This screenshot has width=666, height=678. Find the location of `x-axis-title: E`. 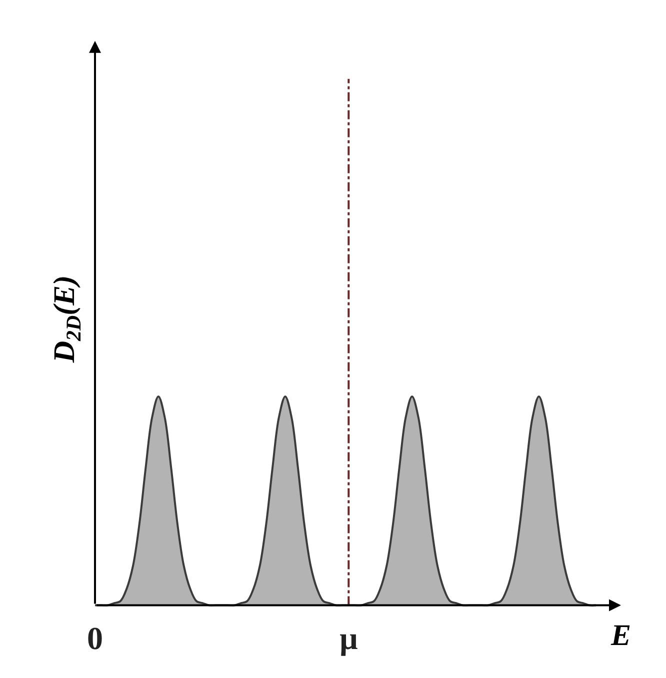

x-axis-title: E is located at coordinates (621, 635).